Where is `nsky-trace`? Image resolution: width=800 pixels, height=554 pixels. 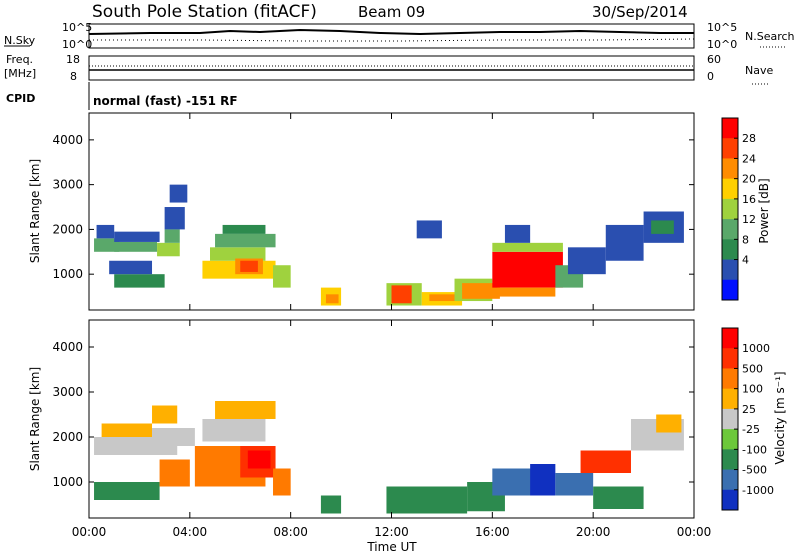
nsky-trace is located at coordinates (391, 32).